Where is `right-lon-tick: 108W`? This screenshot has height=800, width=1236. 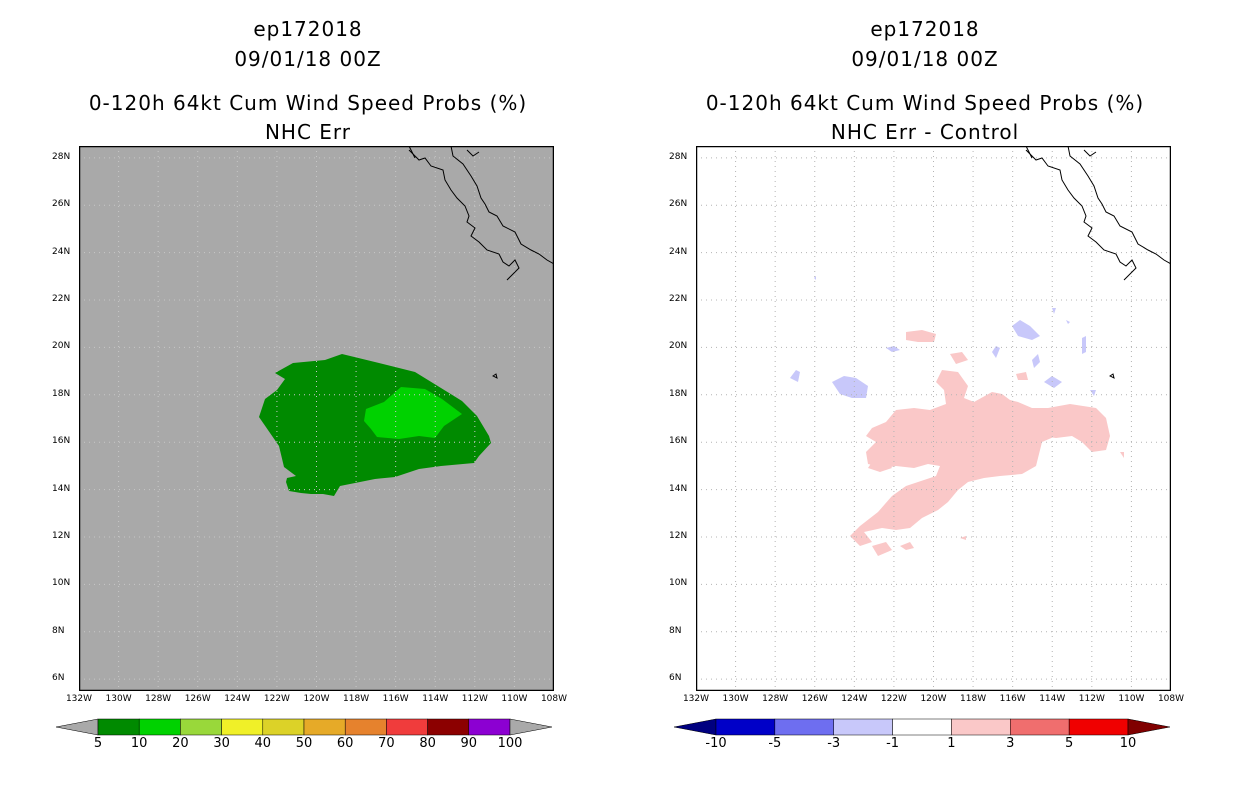 right-lon-tick: 108W is located at coordinates (1171, 699).